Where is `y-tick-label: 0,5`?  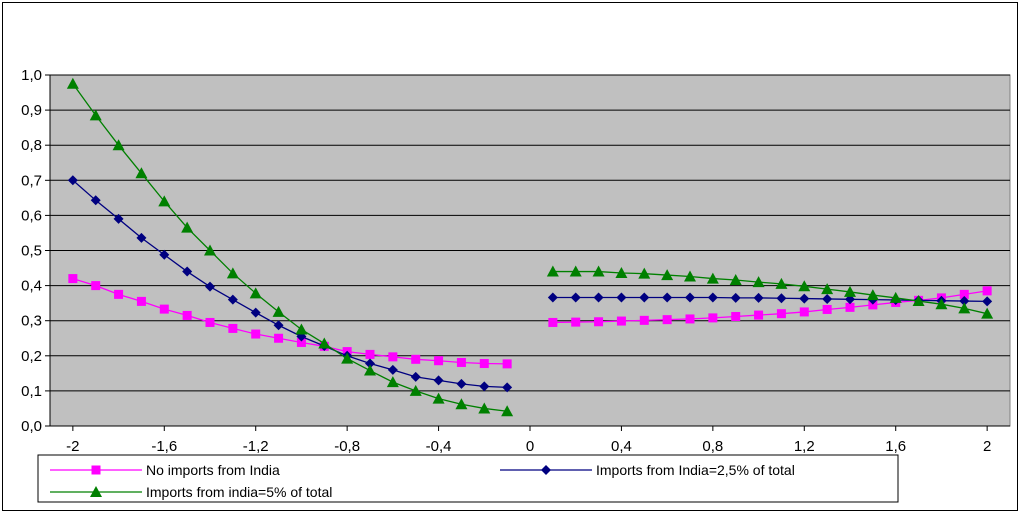 y-tick-label: 0,5 is located at coordinates (31, 251).